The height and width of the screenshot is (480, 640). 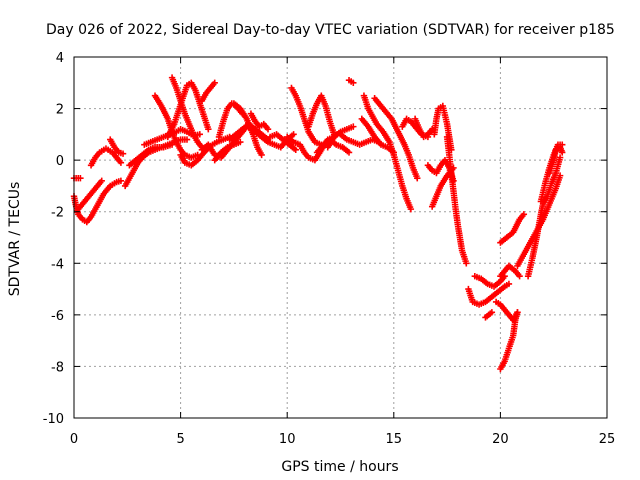 What do you see at coordinates (53, 419) in the screenshot?
I see `y-tick-label: -10` at bounding box center [53, 419].